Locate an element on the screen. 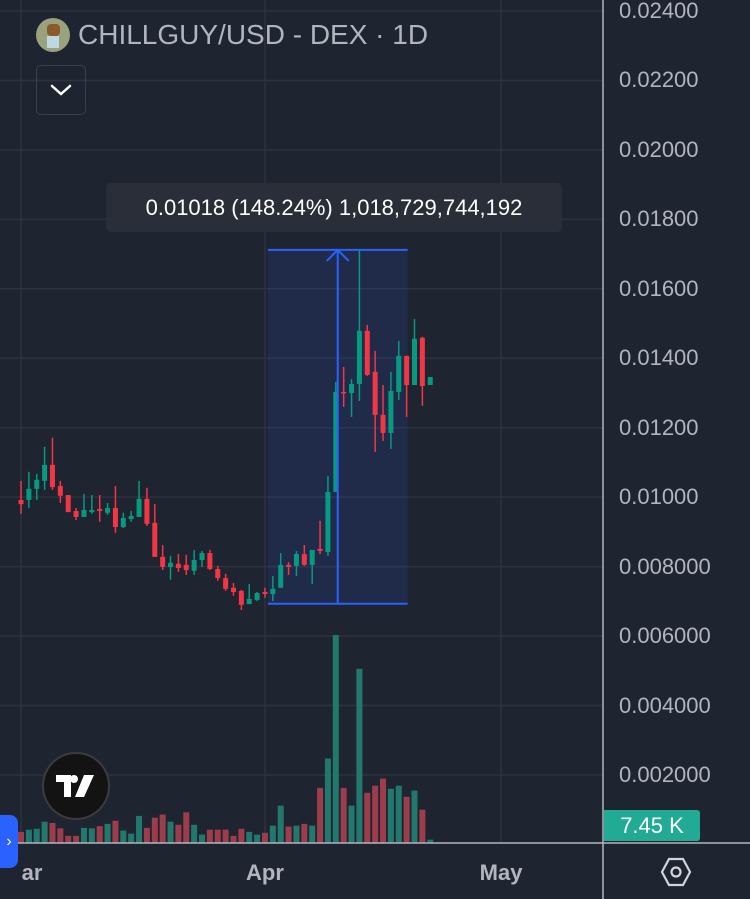 Image resolution: width=750 pixels, height=899 pixels. price-tick-label: 0.02200 is located at coordinates (659, 80).